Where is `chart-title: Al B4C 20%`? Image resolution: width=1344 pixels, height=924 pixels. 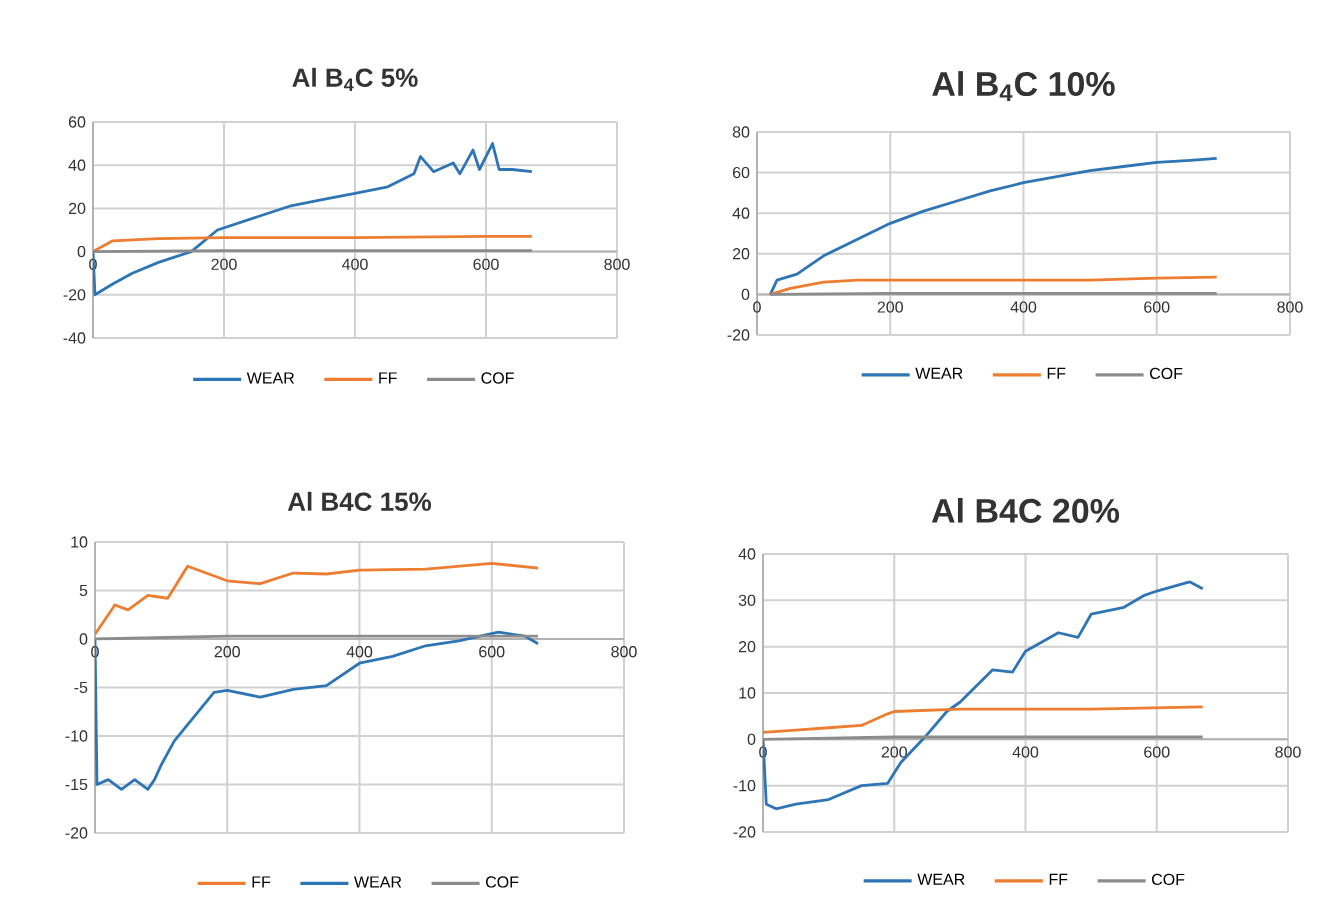 chart-title: Al B4C 20% is located at coordinates (1025, 510).